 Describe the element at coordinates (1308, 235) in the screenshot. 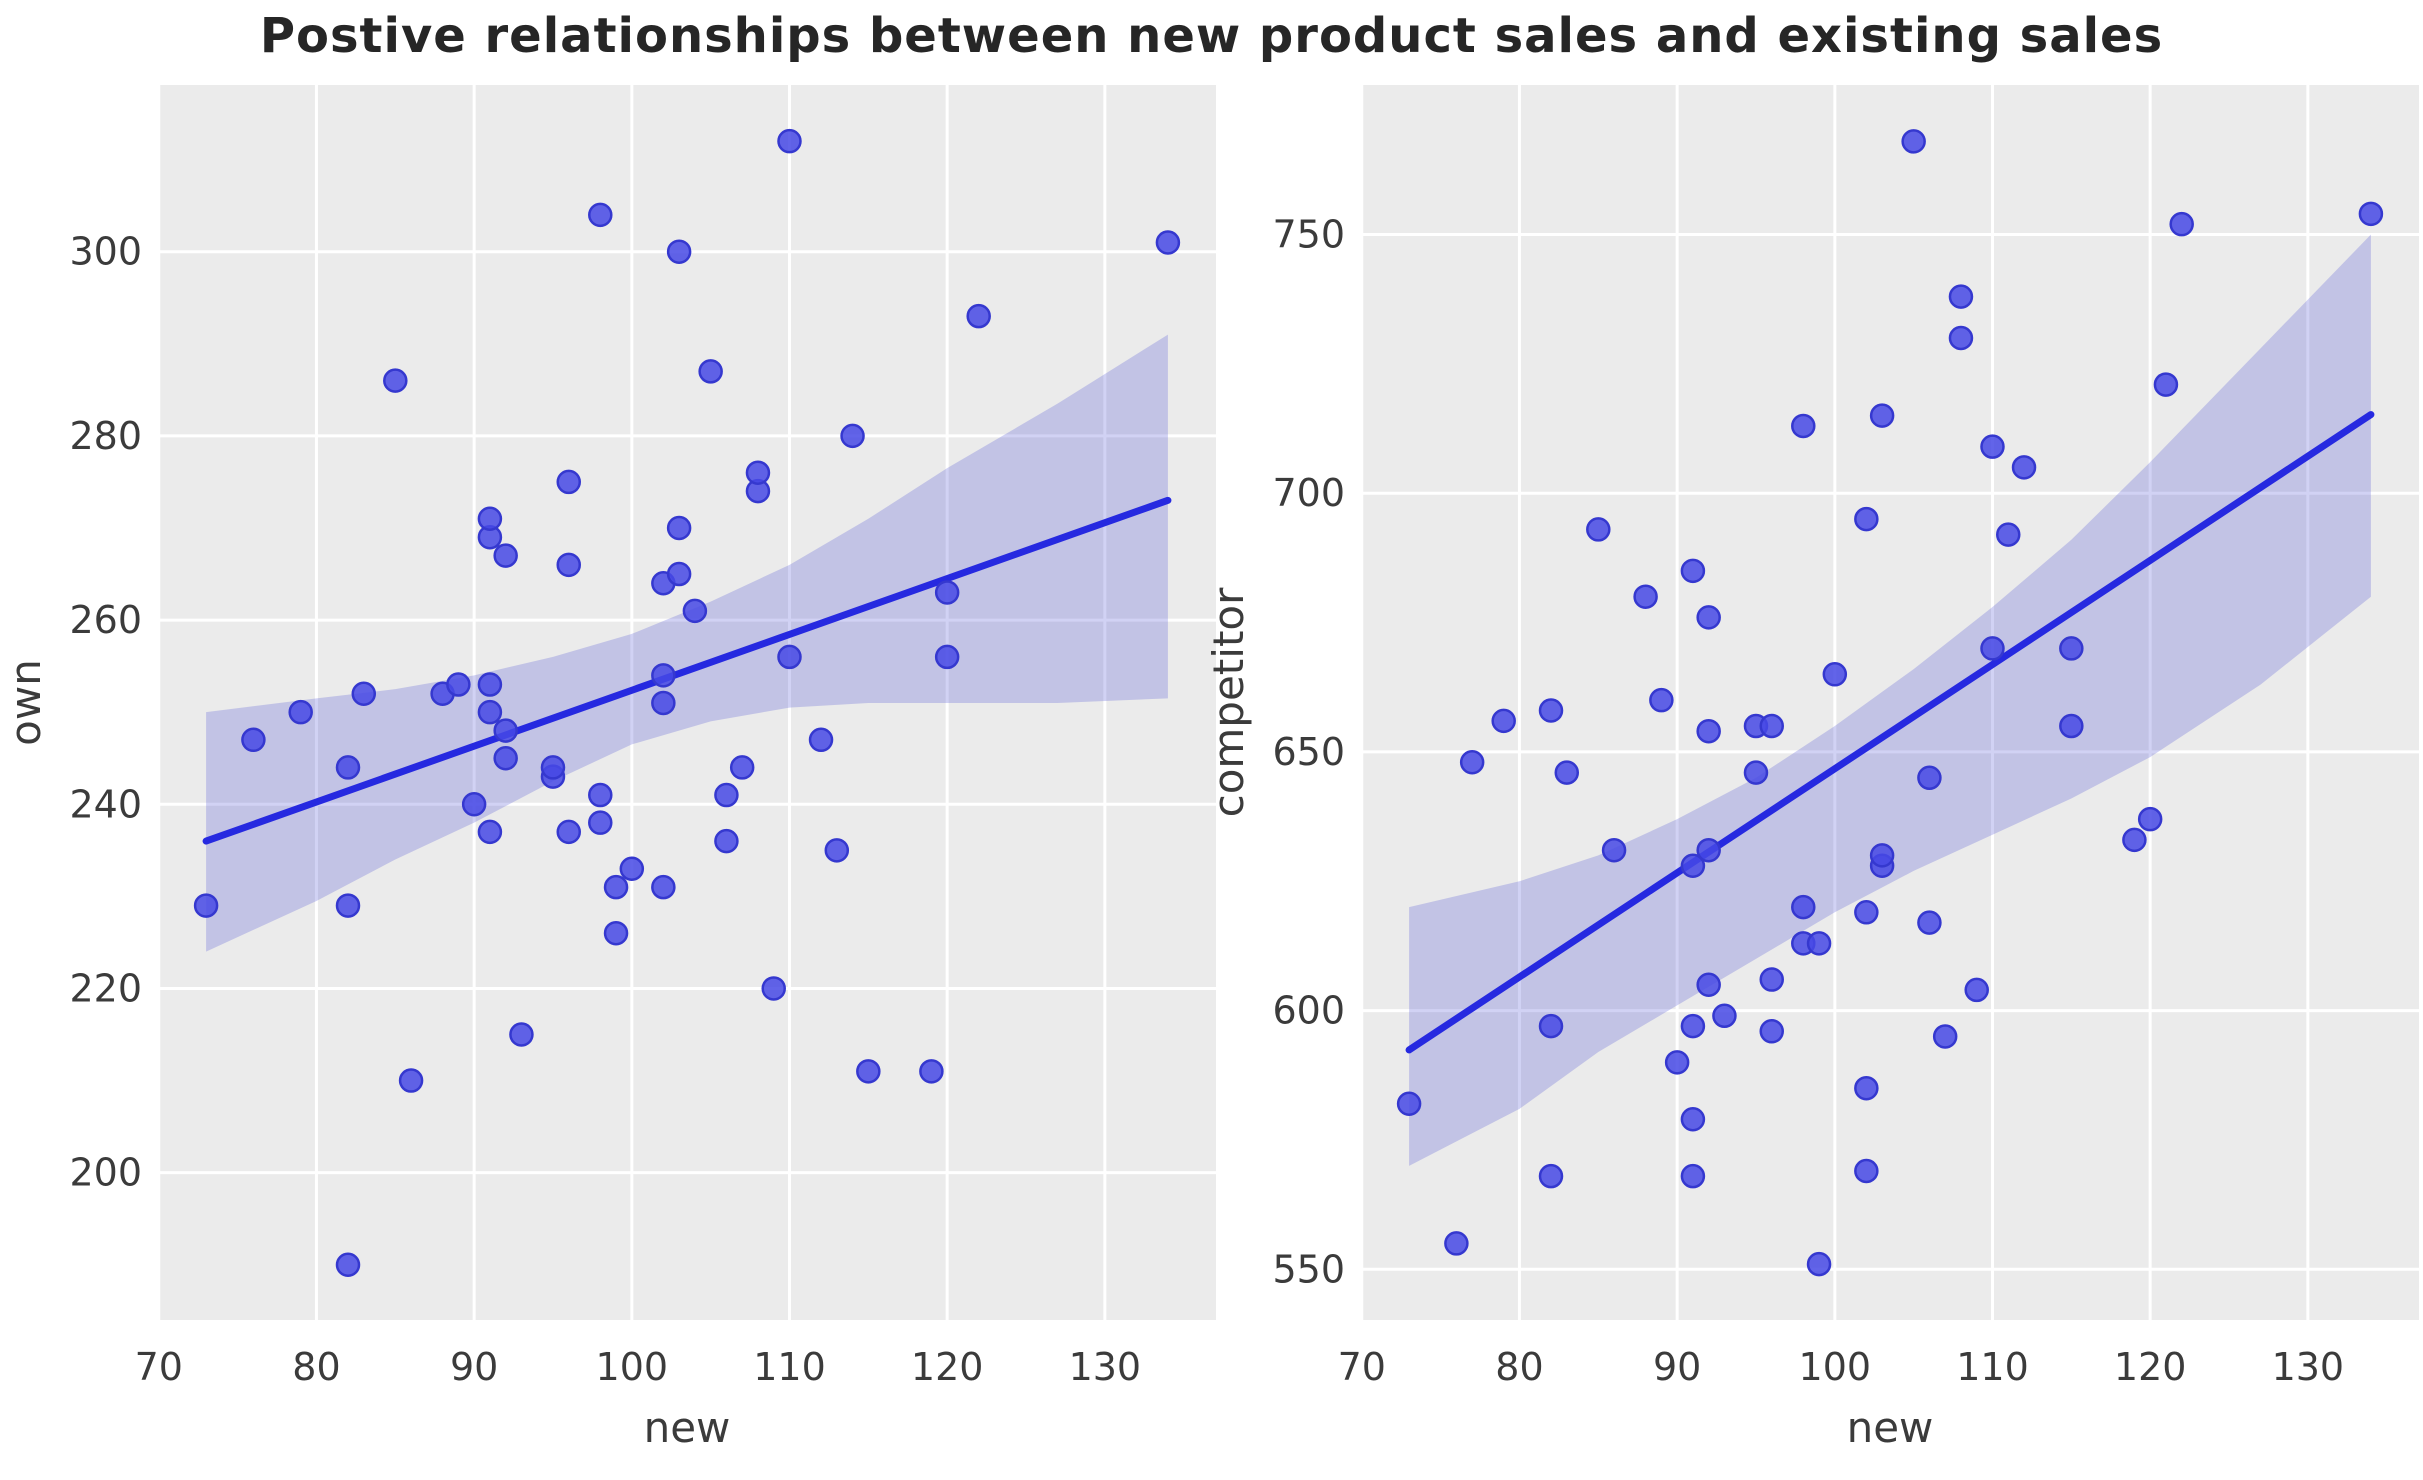

I see `y-tick-label: 750` at that location.